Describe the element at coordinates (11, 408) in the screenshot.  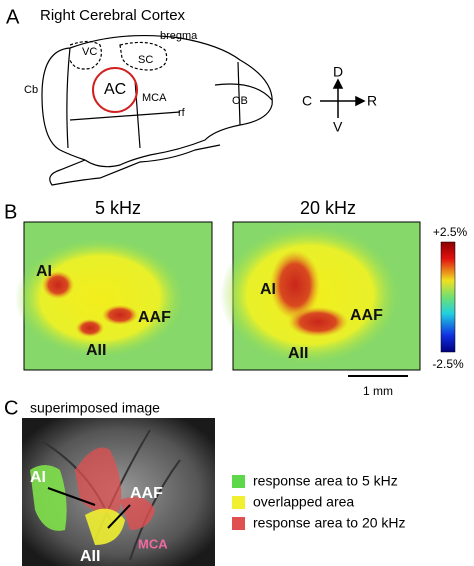
I see `panel-label: C` at that location.